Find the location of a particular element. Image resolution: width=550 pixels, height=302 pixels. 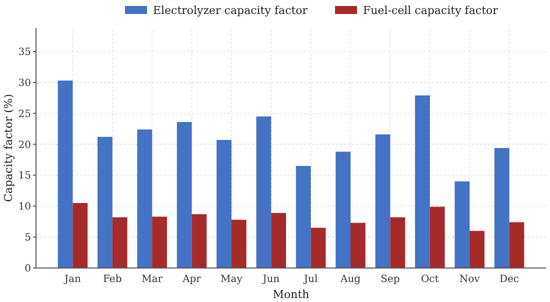

y-tick-label: 30 is located at coordinates (24, 83).